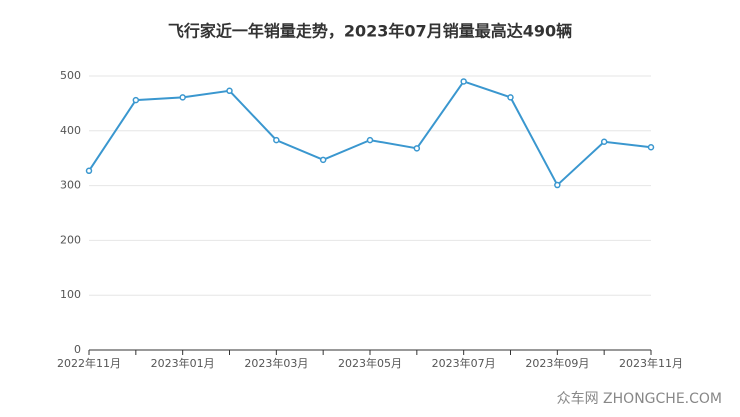 The height and width of the screenshot is (417, 740). What do you see at coordinates (70, 185) in the screenshot?
I see `y-tick-label: 300` at bounding box center [70, 185].